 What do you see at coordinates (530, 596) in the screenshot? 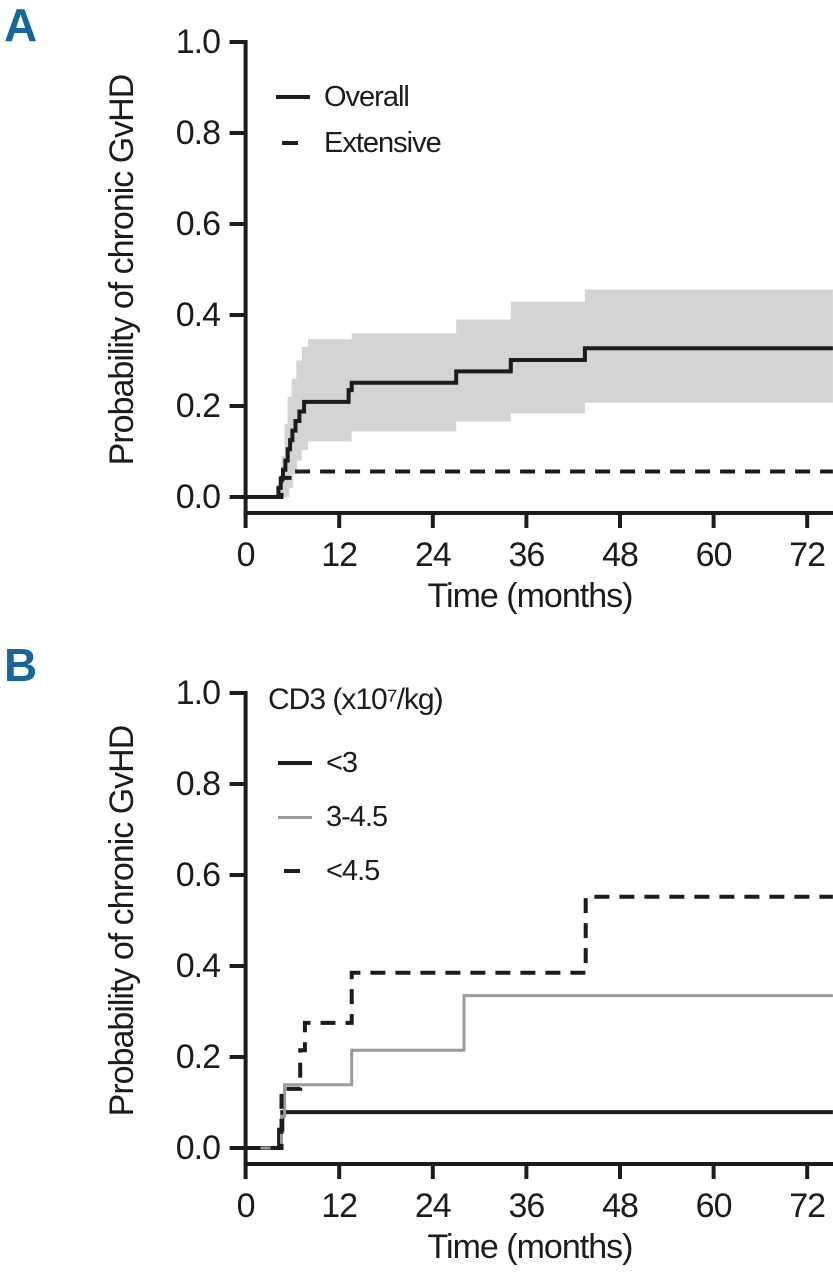
I see `panel-a-x-axis-title: Time (months)` at bounding box center [530, 596].